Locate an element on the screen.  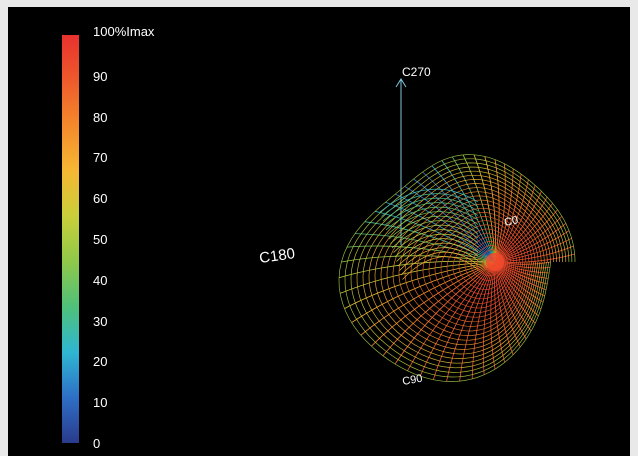
colorbar-tick-label: 100%Imax is located at coordinates (124, 31).